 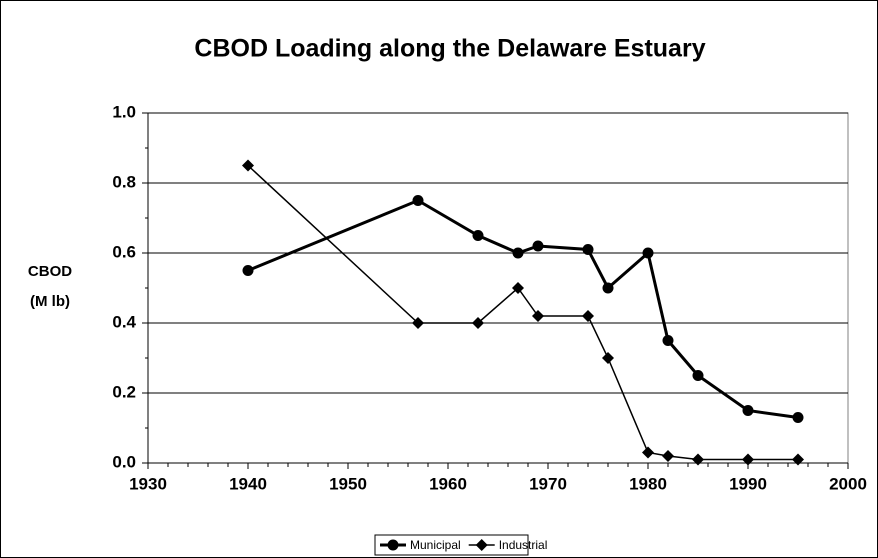 I want to click on y-axis-label: CBOD, so click(x=50, y=271).